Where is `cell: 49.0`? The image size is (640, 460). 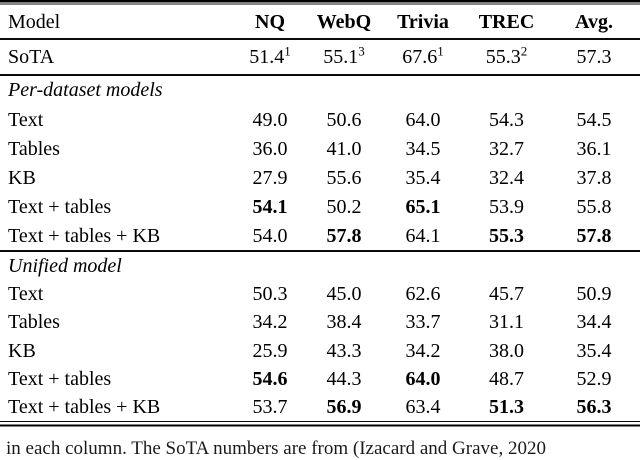 cell: 49.0 is located at coordinates (270, 119).